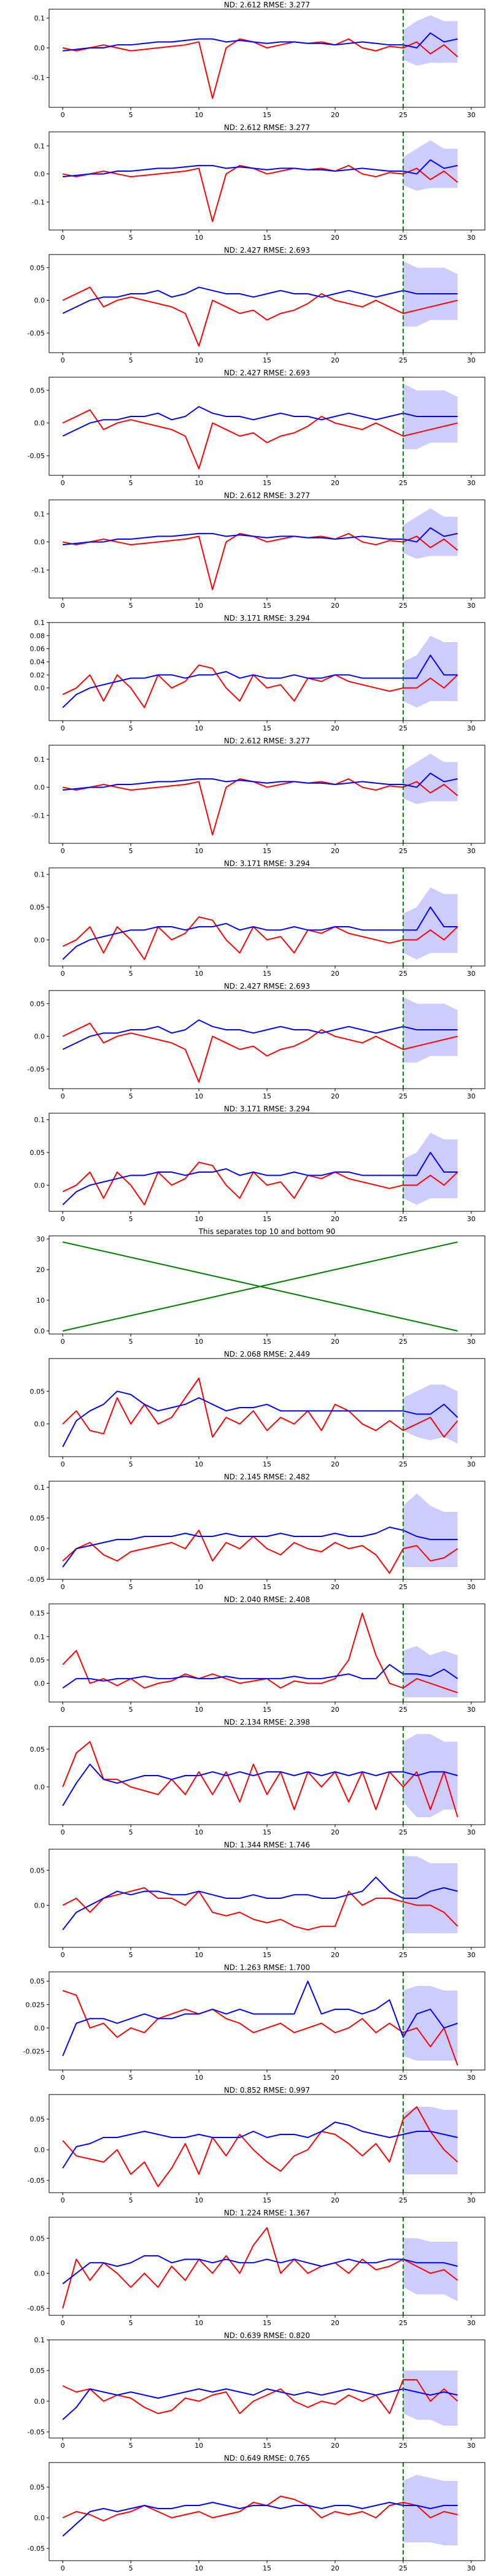 This screenshot has height=2576, width=491. I want to click on y-tick-label: 0.15, so click(38, 1613).